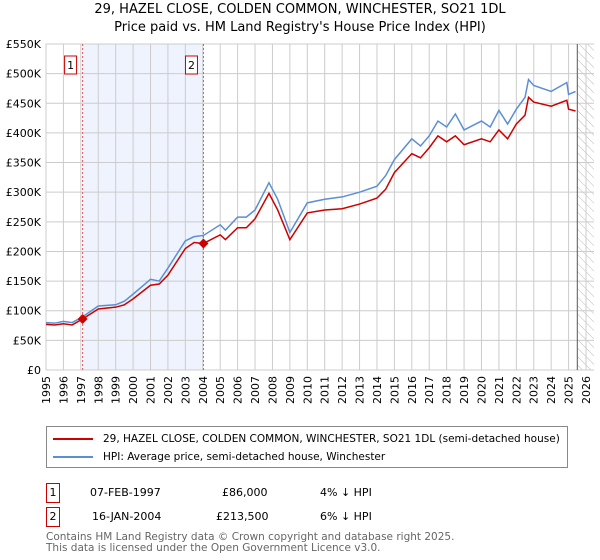 This screenshot has height=560, width=600. Describe the element at coordinates (73, 439) in the screenshot. I see `red-line-swatch` at that location.